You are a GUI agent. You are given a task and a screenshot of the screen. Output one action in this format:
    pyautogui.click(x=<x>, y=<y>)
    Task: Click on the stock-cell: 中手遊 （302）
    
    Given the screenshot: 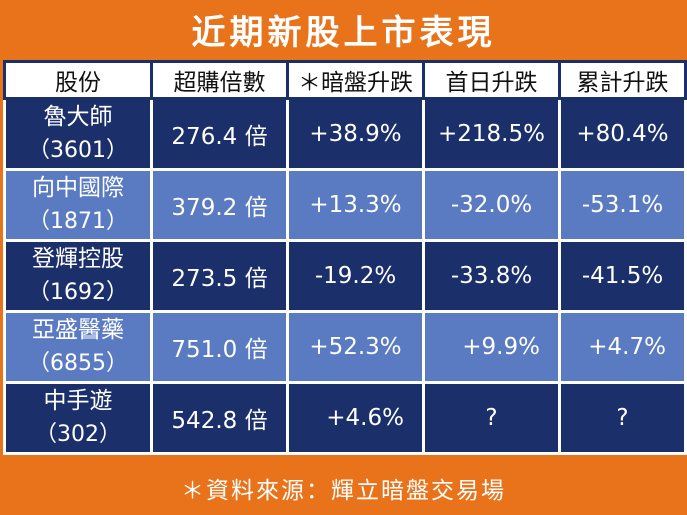 What is the action you would take?
    pyautogui.click(x=78, y=418)
    